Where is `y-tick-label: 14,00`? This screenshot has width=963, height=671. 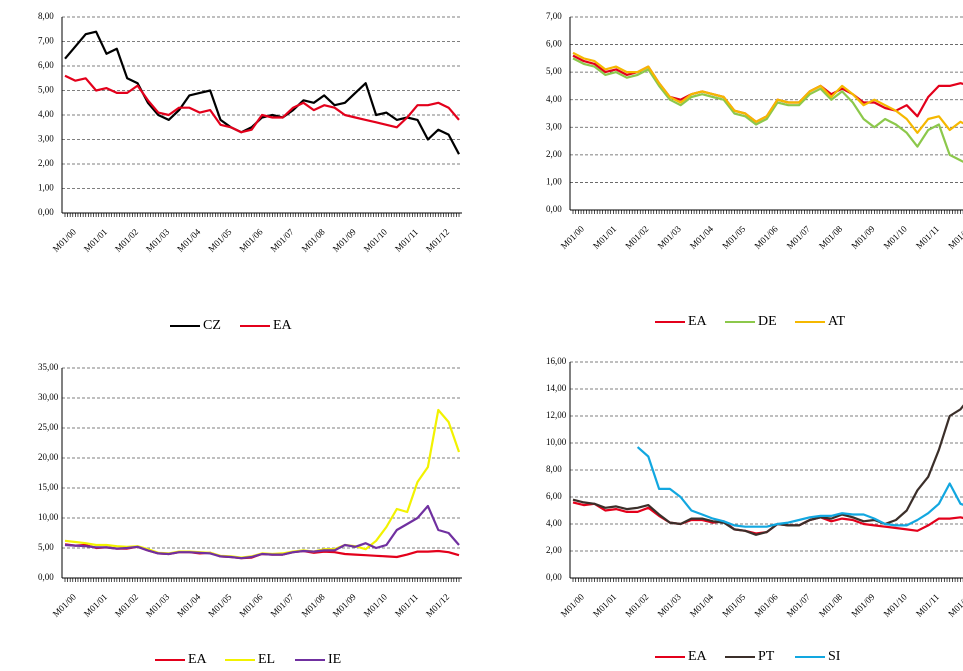 y-tick-label: 14,00 is located at coordinates (556, 388).